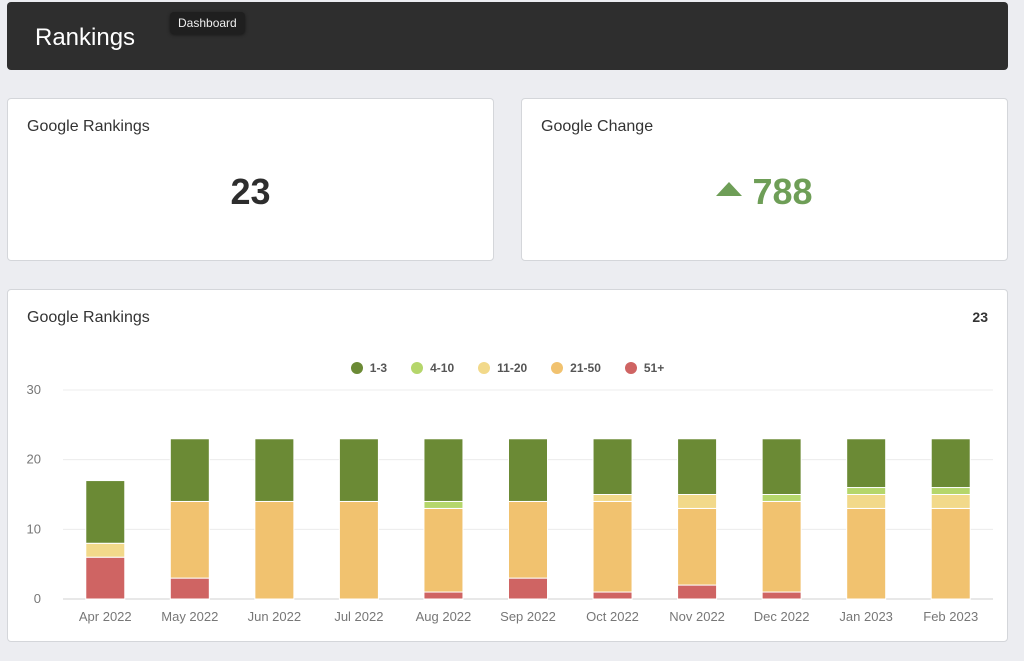 The height and width of the screenshot is (661, 1024). I want to click on google-change-display: 788, so click(764, 192).